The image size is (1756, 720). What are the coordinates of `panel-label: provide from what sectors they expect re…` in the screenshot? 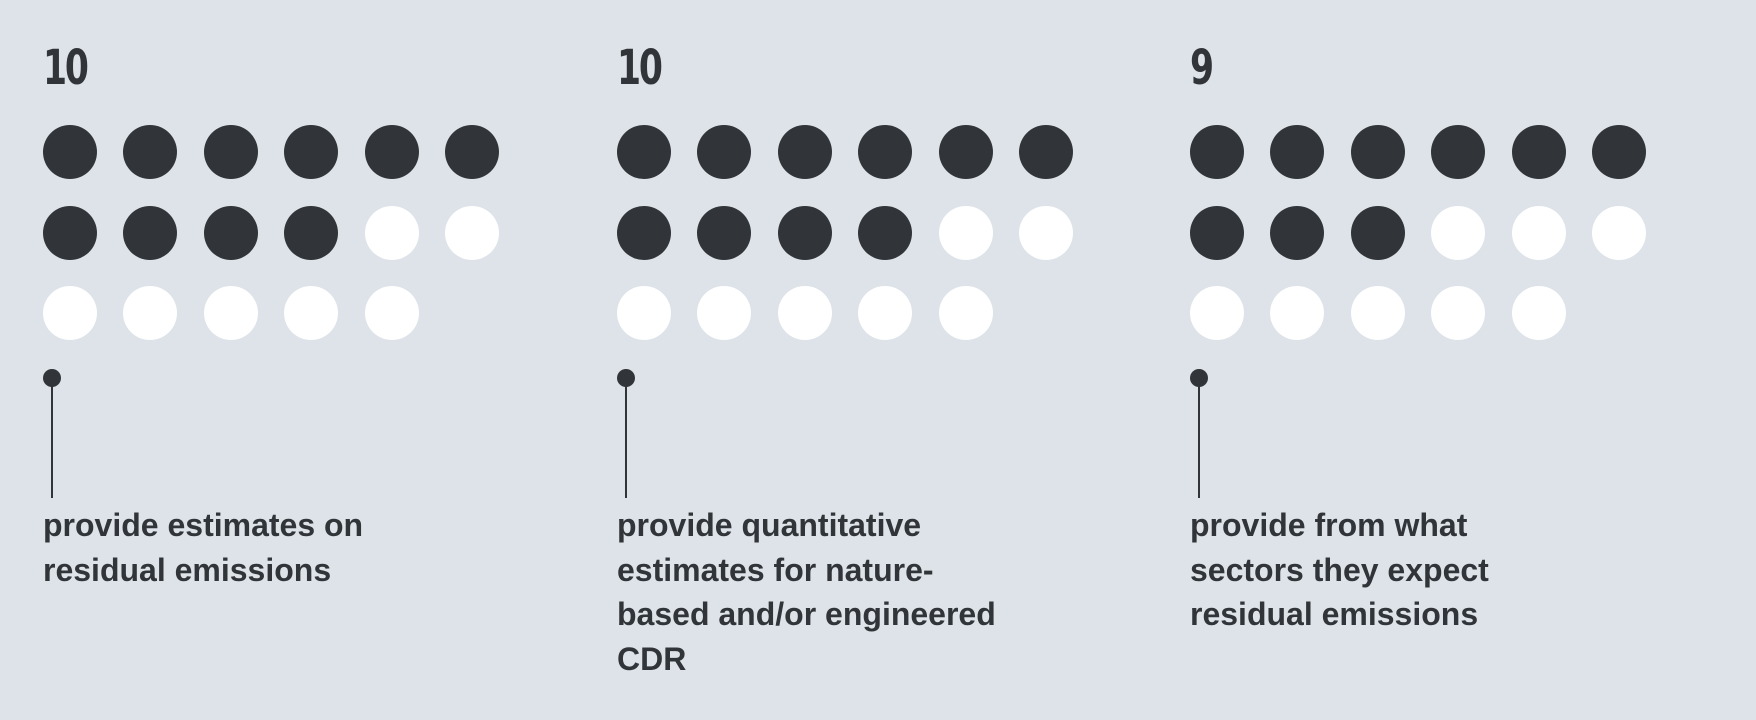 It's located at (1339, 569).